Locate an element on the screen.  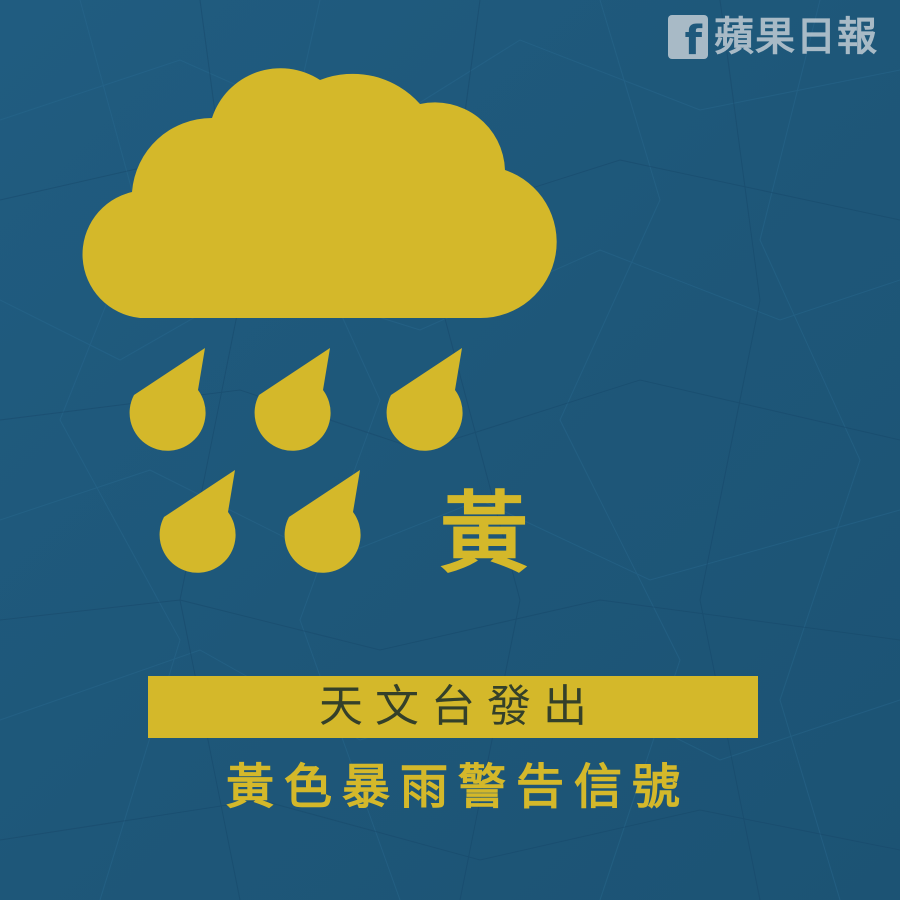
brand-logo: f 蘋果日報 is located at coordinates (773, 37).